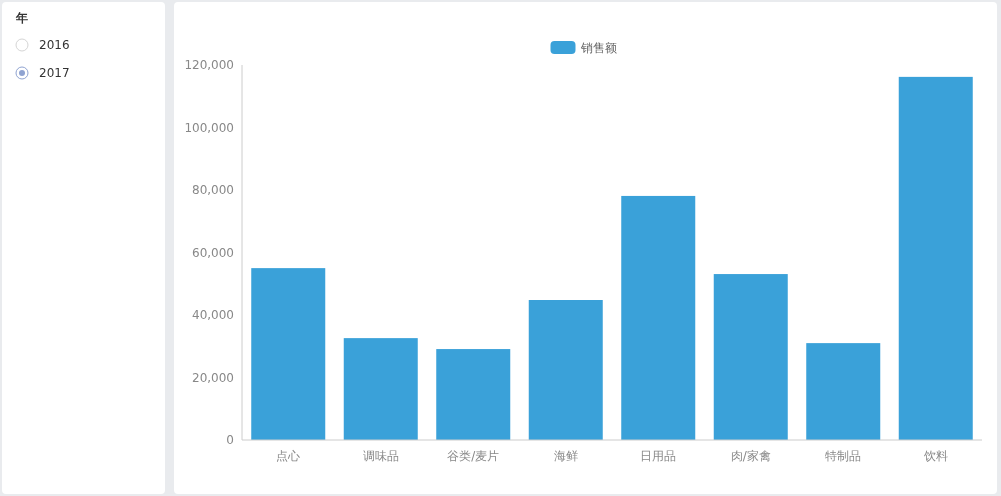 Image resolution: width=1001 pixels, height=496 pixels. Describe the element at coordinates (209, 127) in the screenshot. I see `y-tick-label: 100,000` at that location.